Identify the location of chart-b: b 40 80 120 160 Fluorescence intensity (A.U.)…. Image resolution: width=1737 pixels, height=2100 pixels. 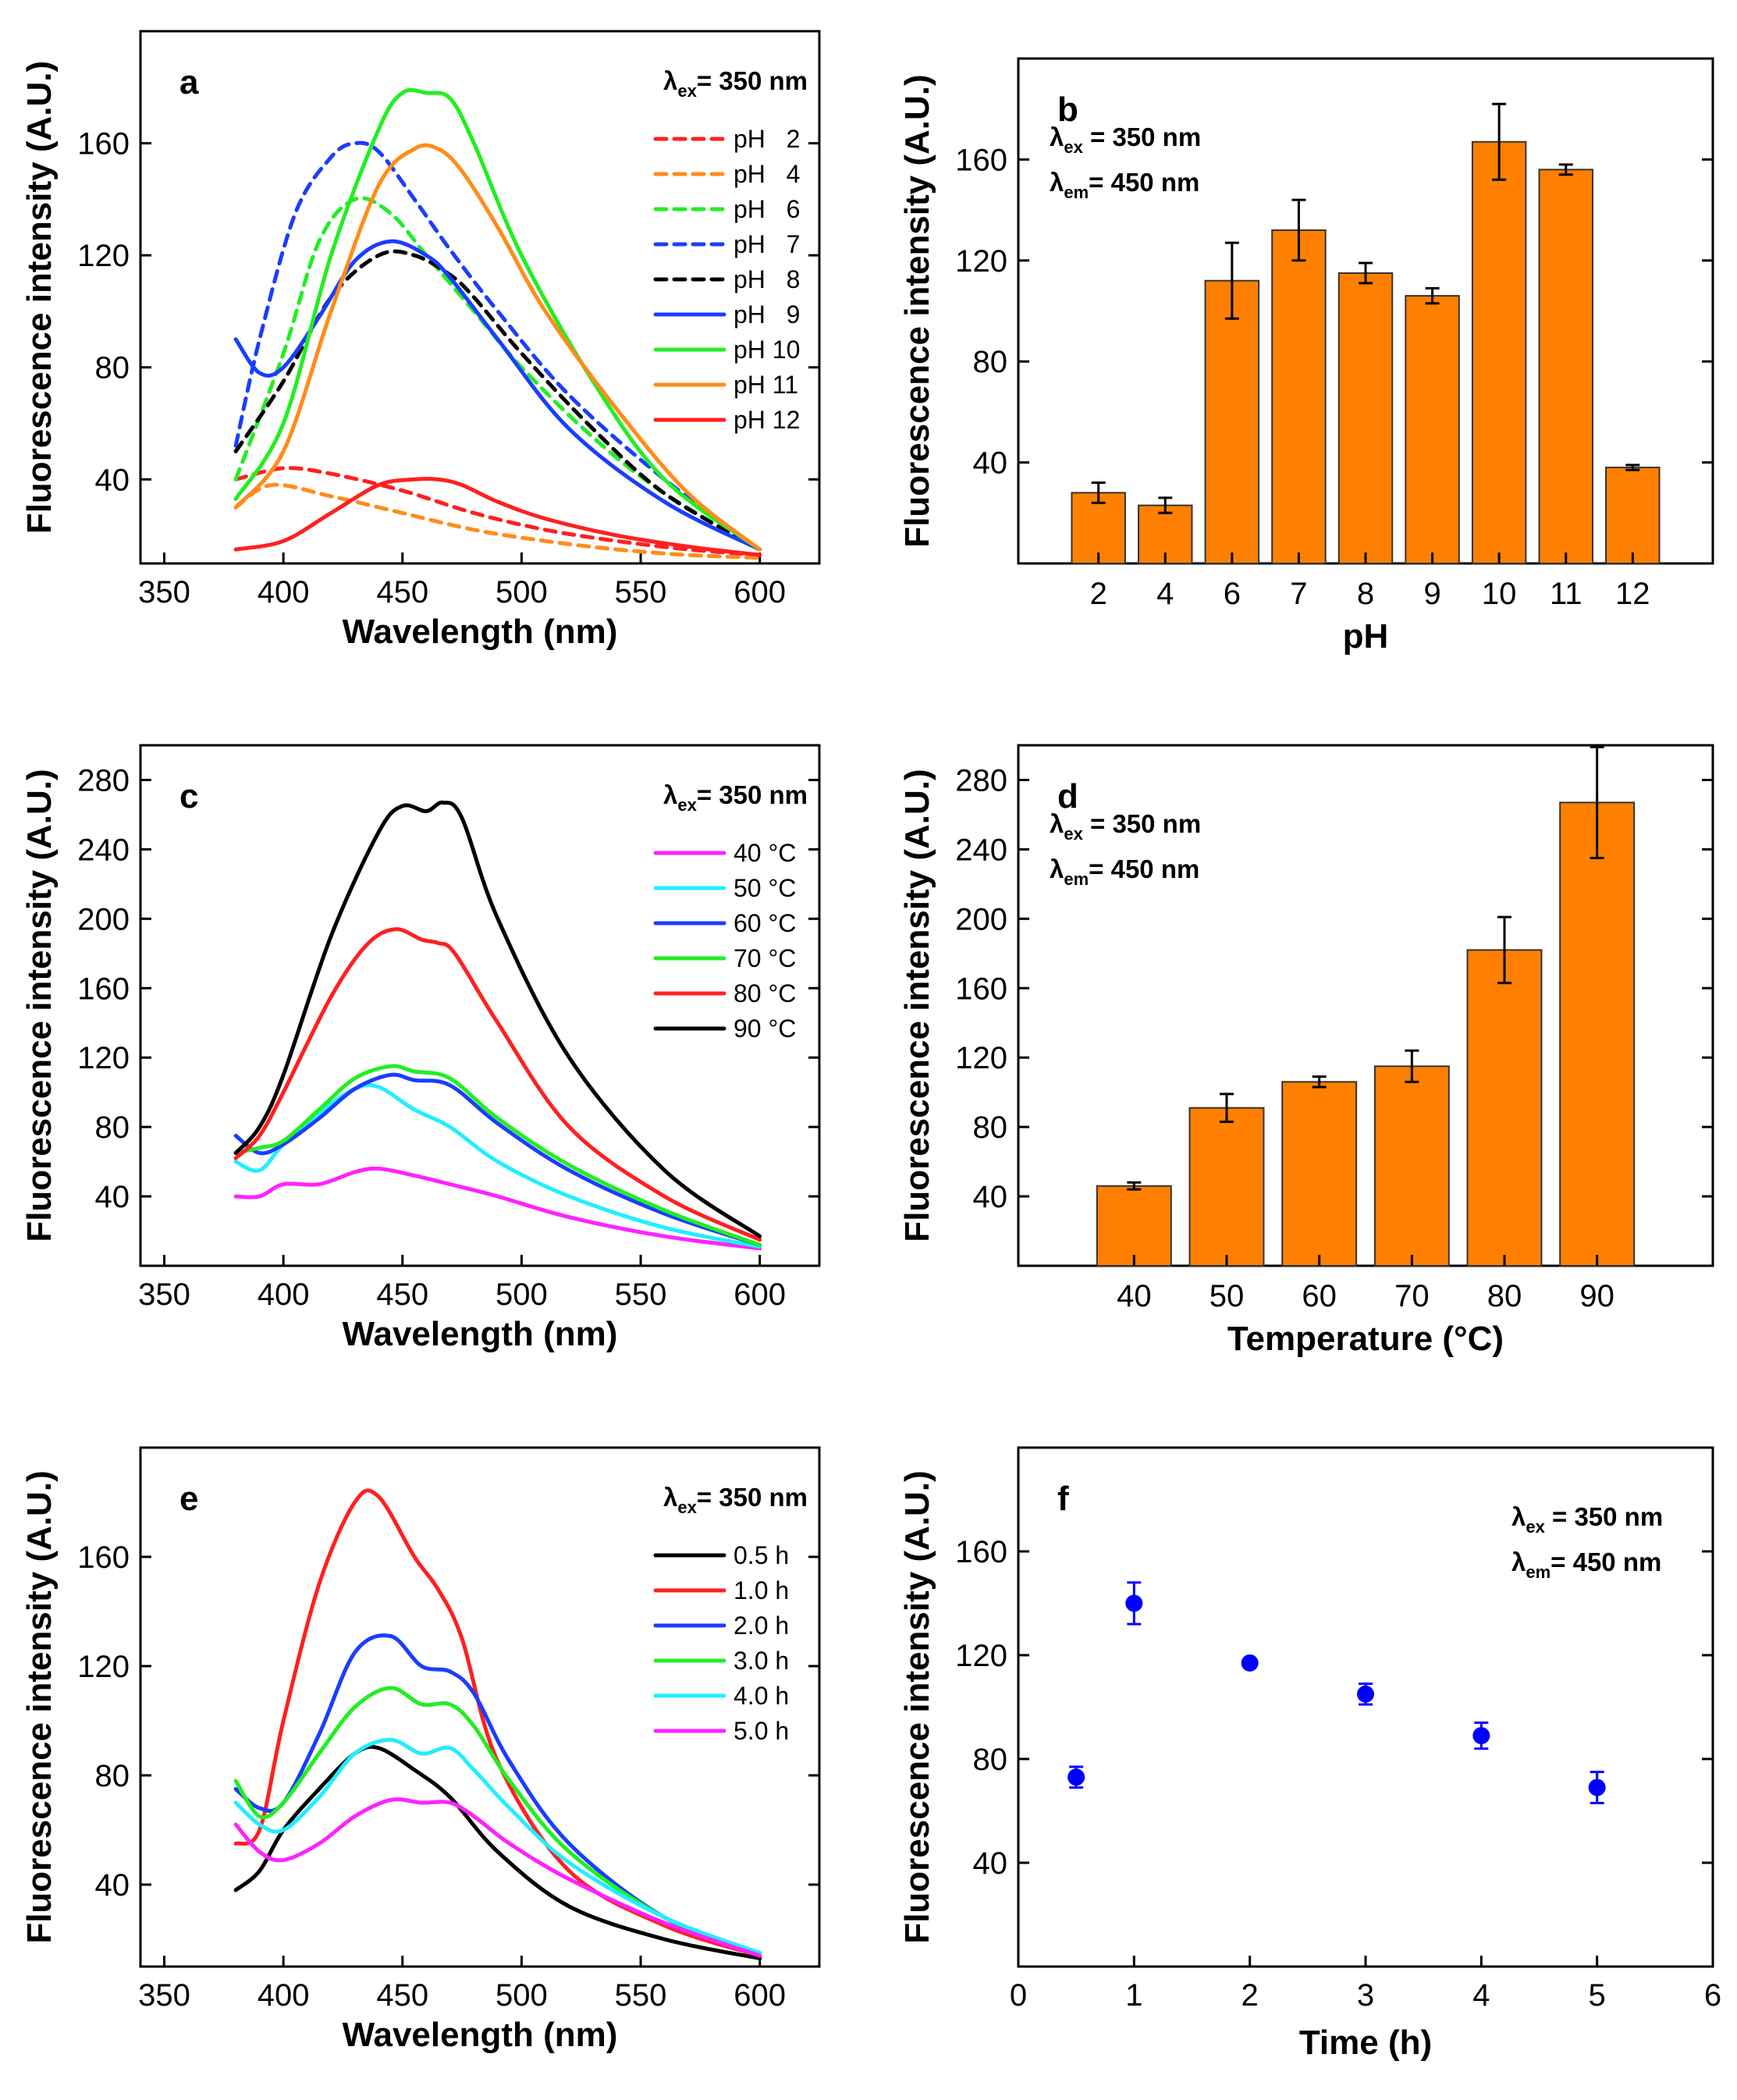
(1306, 356).